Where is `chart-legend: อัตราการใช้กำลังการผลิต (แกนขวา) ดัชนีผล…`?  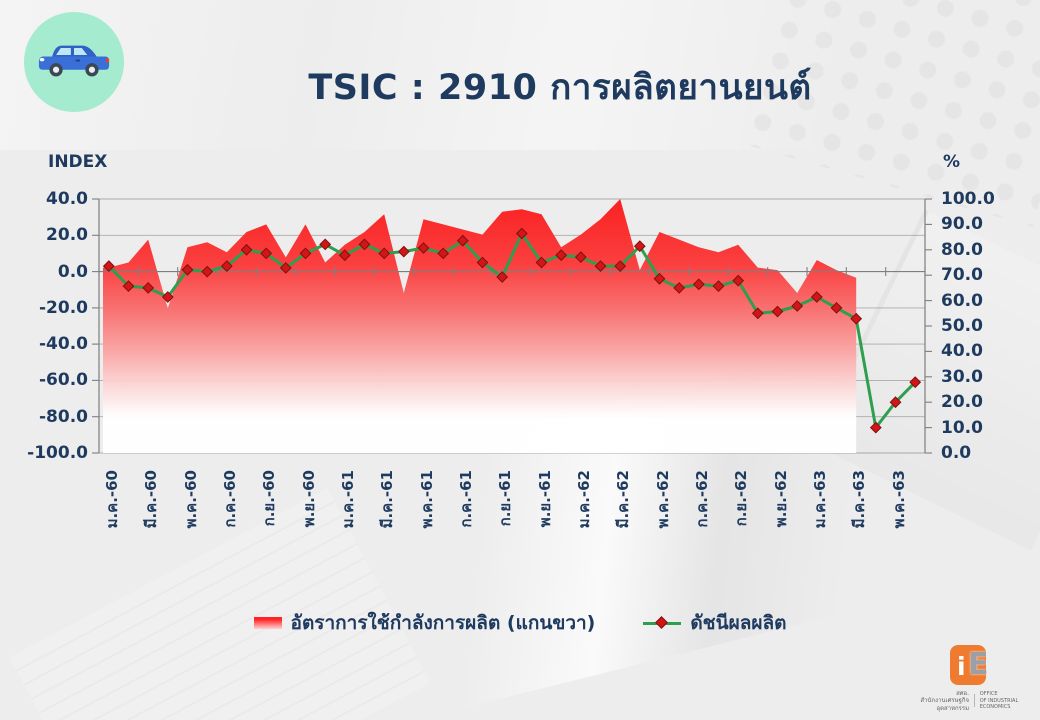
chart-legend: อัตราการใช้กำลังการผลิต (แกนขวา) ดัชนีผล… is located at coordinates (520, 623).